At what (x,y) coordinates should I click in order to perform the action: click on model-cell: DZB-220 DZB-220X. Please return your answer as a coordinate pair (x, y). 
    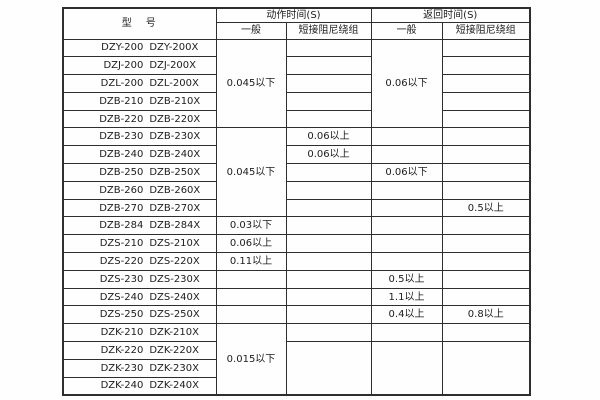
    Looking at the image, I should click on (139, 119).